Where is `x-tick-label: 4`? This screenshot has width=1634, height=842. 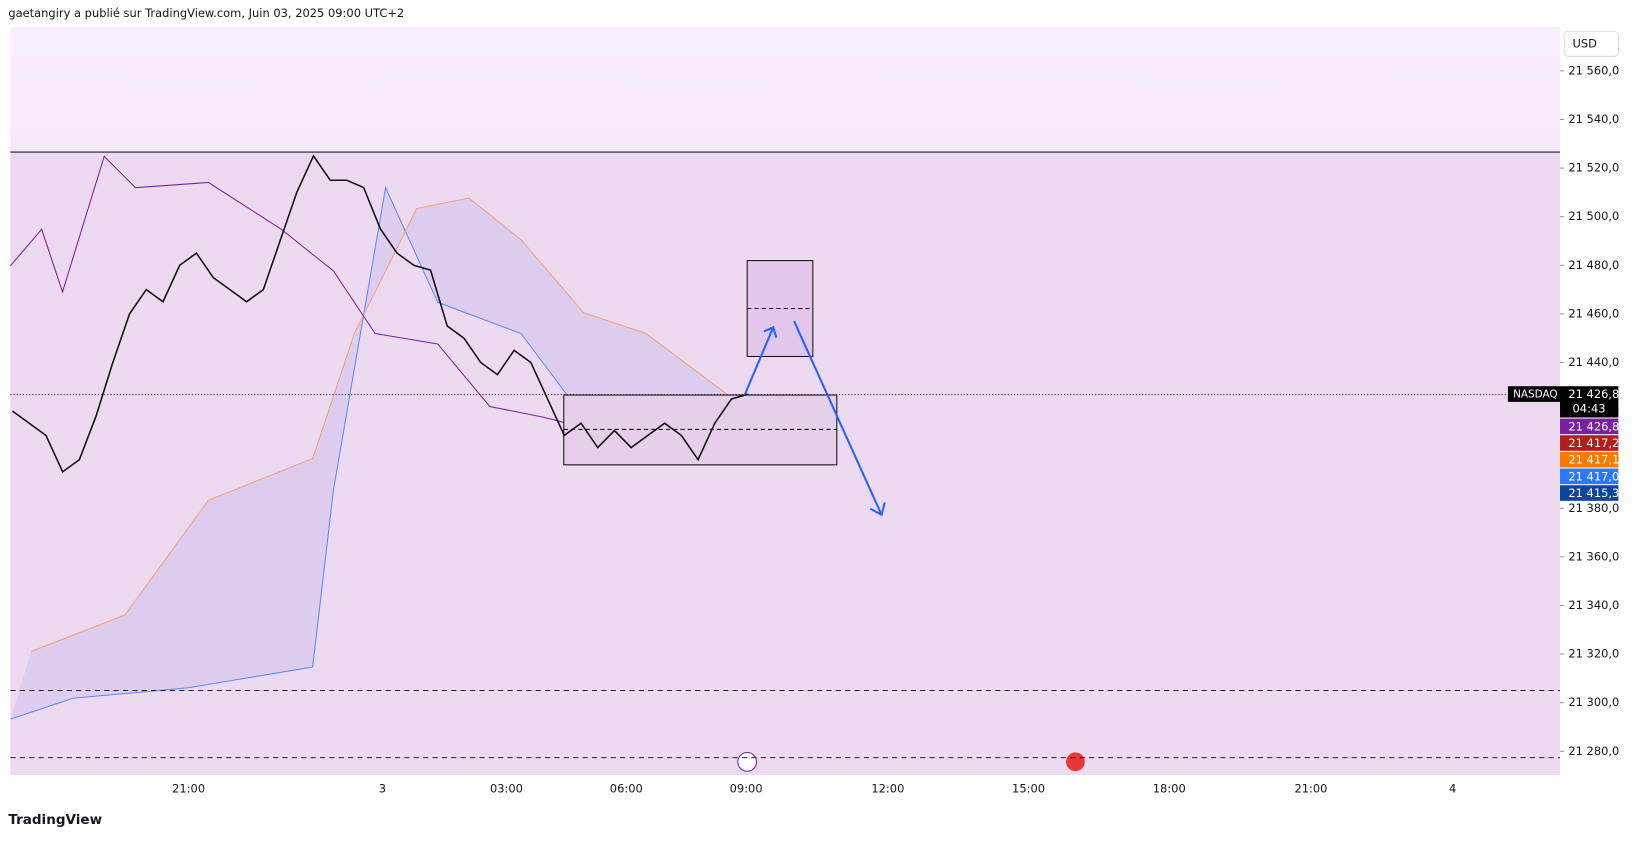
x-tick-label: 4 is located at coordinates (1452, 788).